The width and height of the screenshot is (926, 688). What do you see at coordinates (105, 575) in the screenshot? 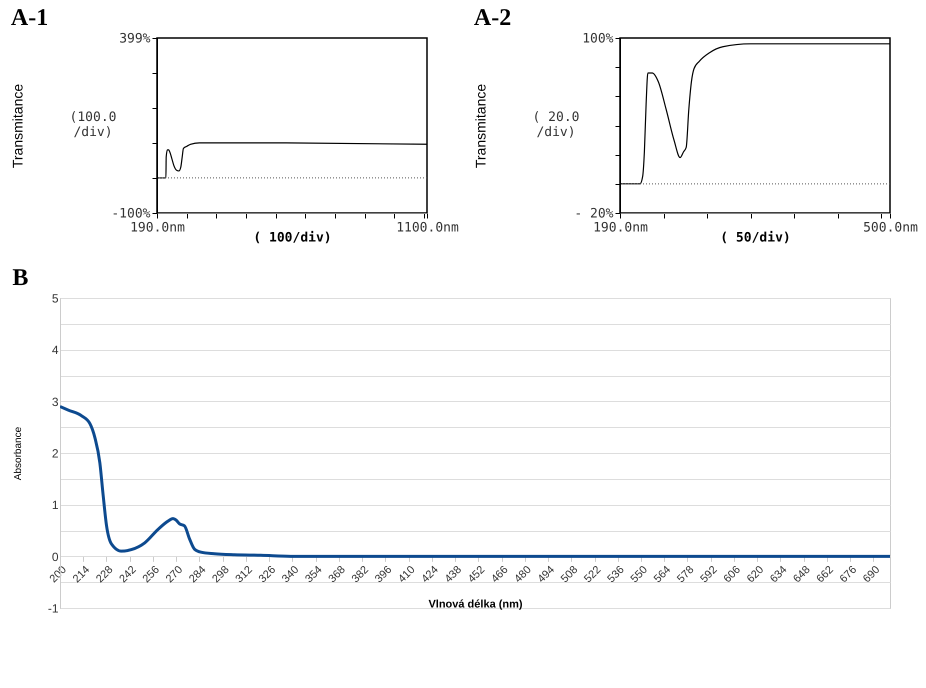
I see `x-tick-label: 228` at bounding box center [105, 575].